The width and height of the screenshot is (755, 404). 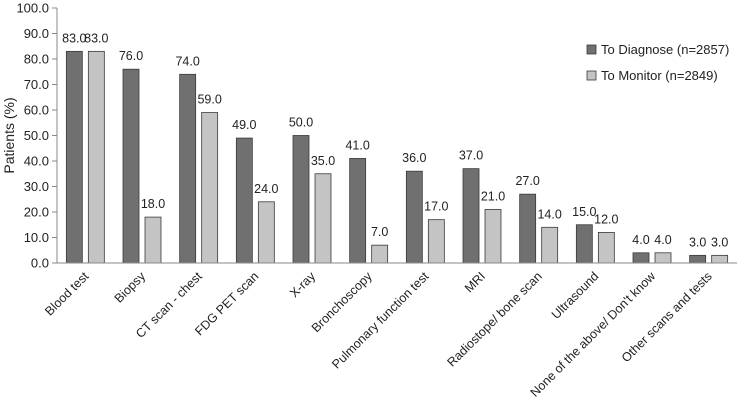 What do you see at coordinates (665, 49) in the screenshot?
I see `legend-label: To Diagnose (n=2857)` at bounding box center [665, 49].